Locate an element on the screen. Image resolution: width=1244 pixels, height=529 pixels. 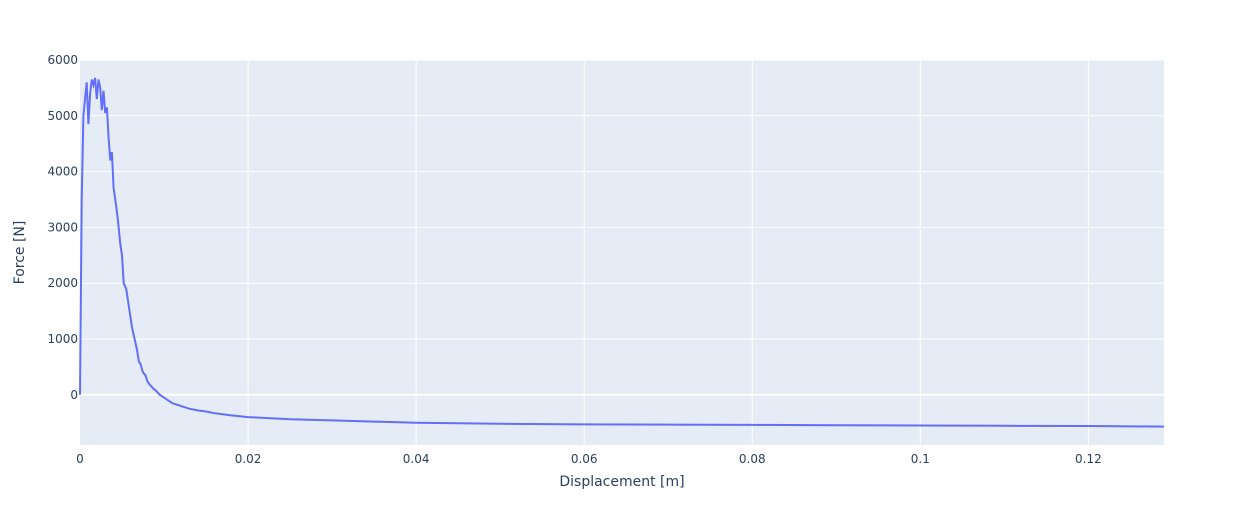
y-tick-label: 5000 is located at coordinates (62, 116).